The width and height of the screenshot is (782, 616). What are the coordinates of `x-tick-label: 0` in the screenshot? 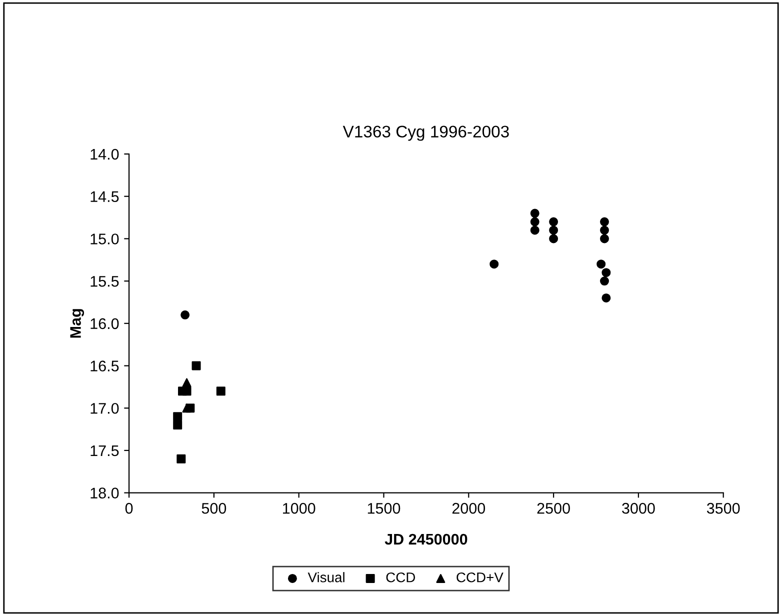 It's located at (129, 508).